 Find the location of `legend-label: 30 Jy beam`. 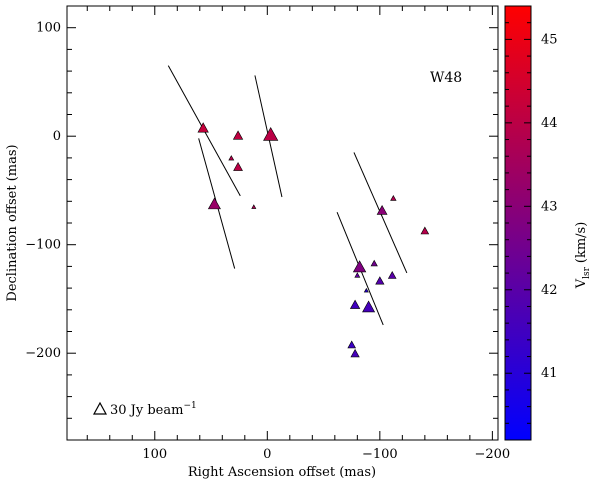

legend-label: 30 Jy beam is located at coordinates (146, 410).